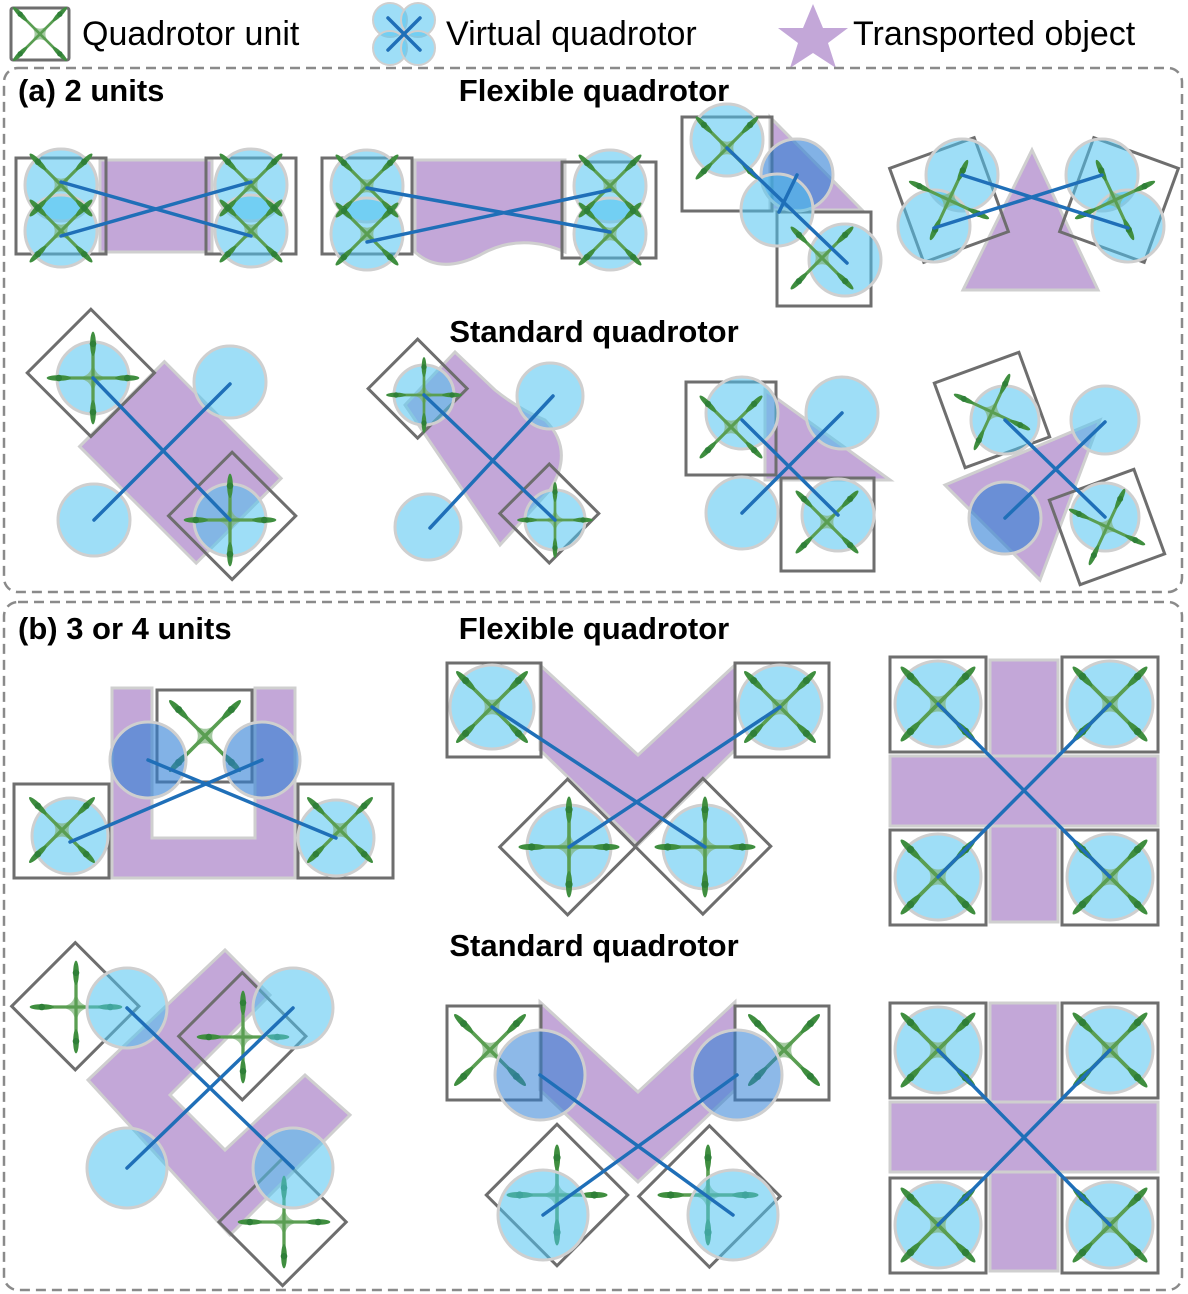  Describe the element at coordinates (91, 90) in the screenshot. I see `panel-a-title: (a) 2 units` at that location.